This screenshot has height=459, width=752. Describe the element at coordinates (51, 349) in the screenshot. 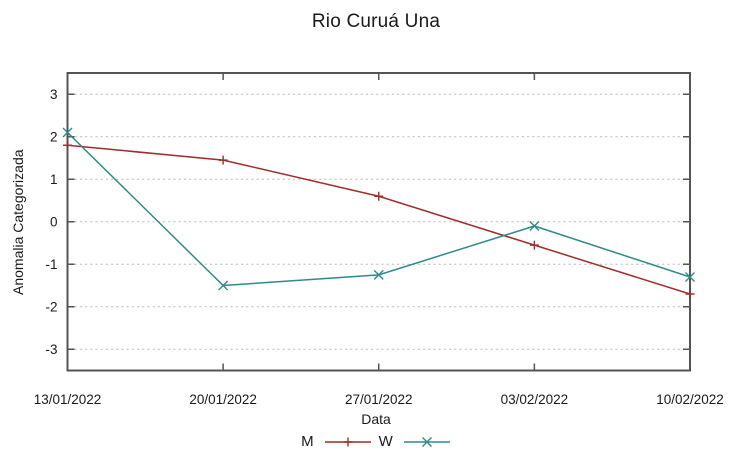

I see `y-tick-label: -3` at that location.